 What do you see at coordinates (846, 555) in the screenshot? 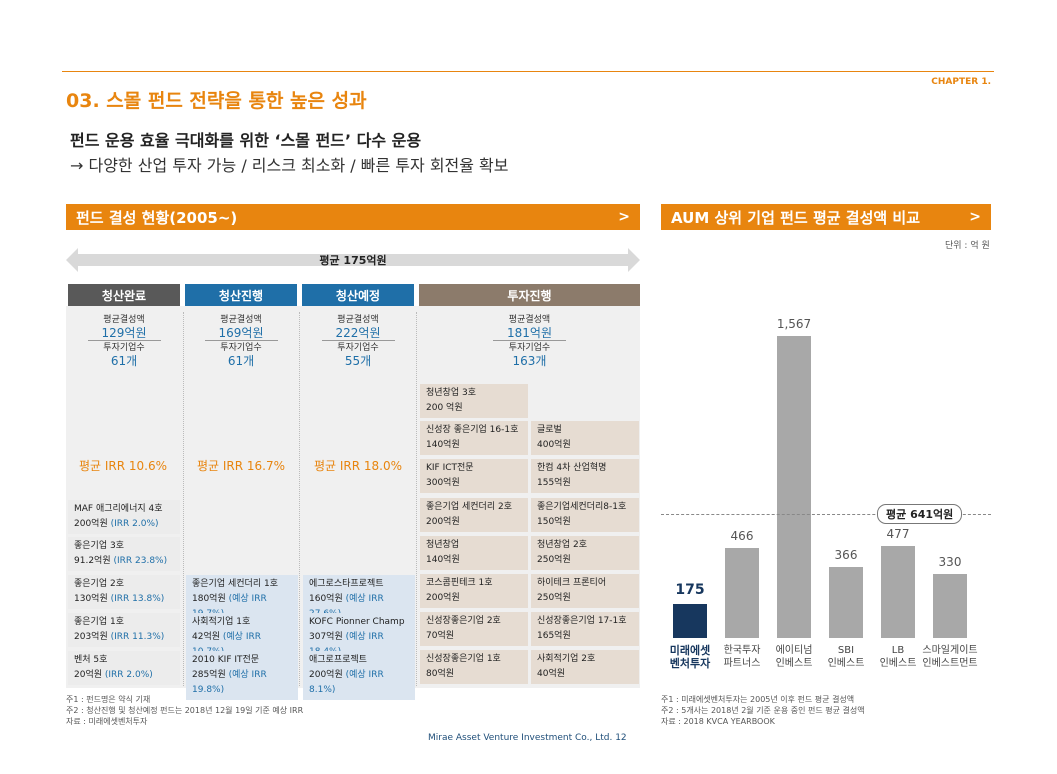
I see `chart-value-label: 366` at bounding box center [846, 555].